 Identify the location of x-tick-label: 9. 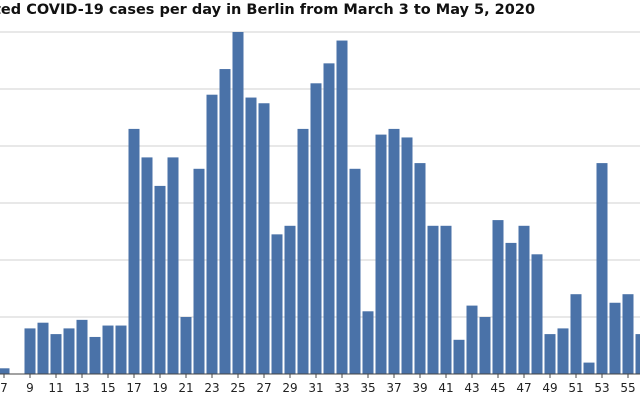
(30, 388).